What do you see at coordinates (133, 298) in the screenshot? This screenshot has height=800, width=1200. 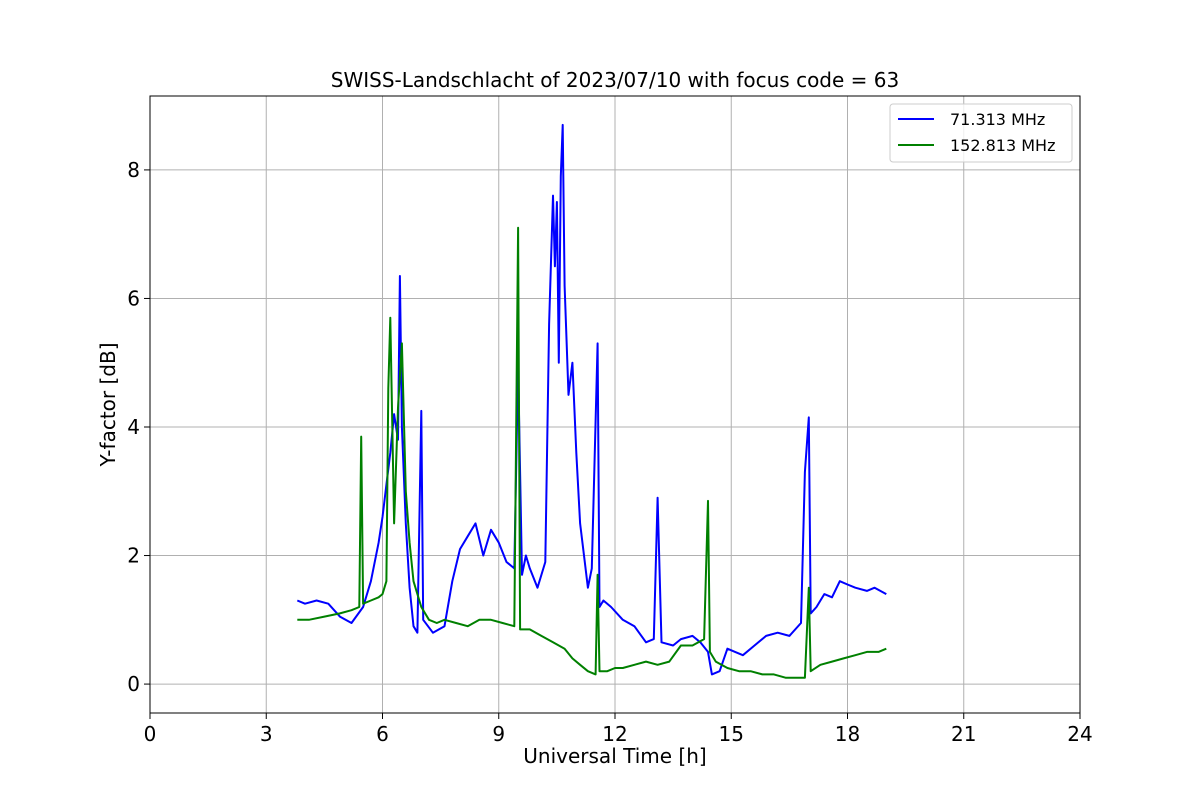 I see `y-tick-label: 6` at bounding box center [133, 298].